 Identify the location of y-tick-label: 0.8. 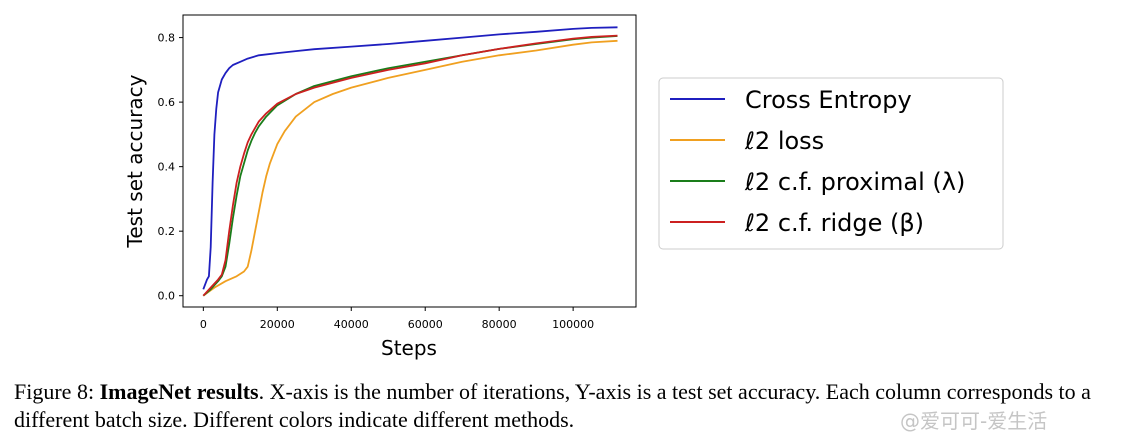
(167, 38).